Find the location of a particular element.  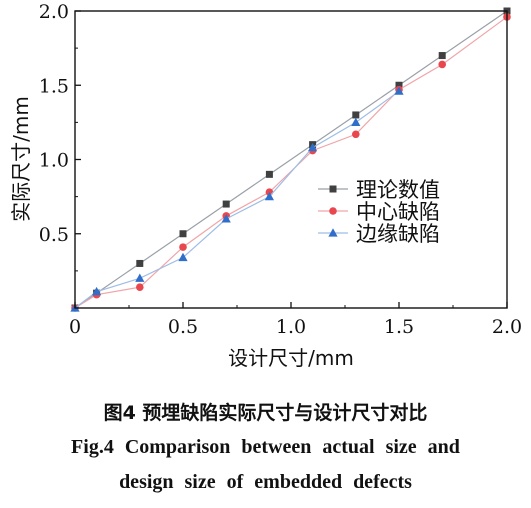

legend-item: 理论数值 is located at coordinates (379, 190).